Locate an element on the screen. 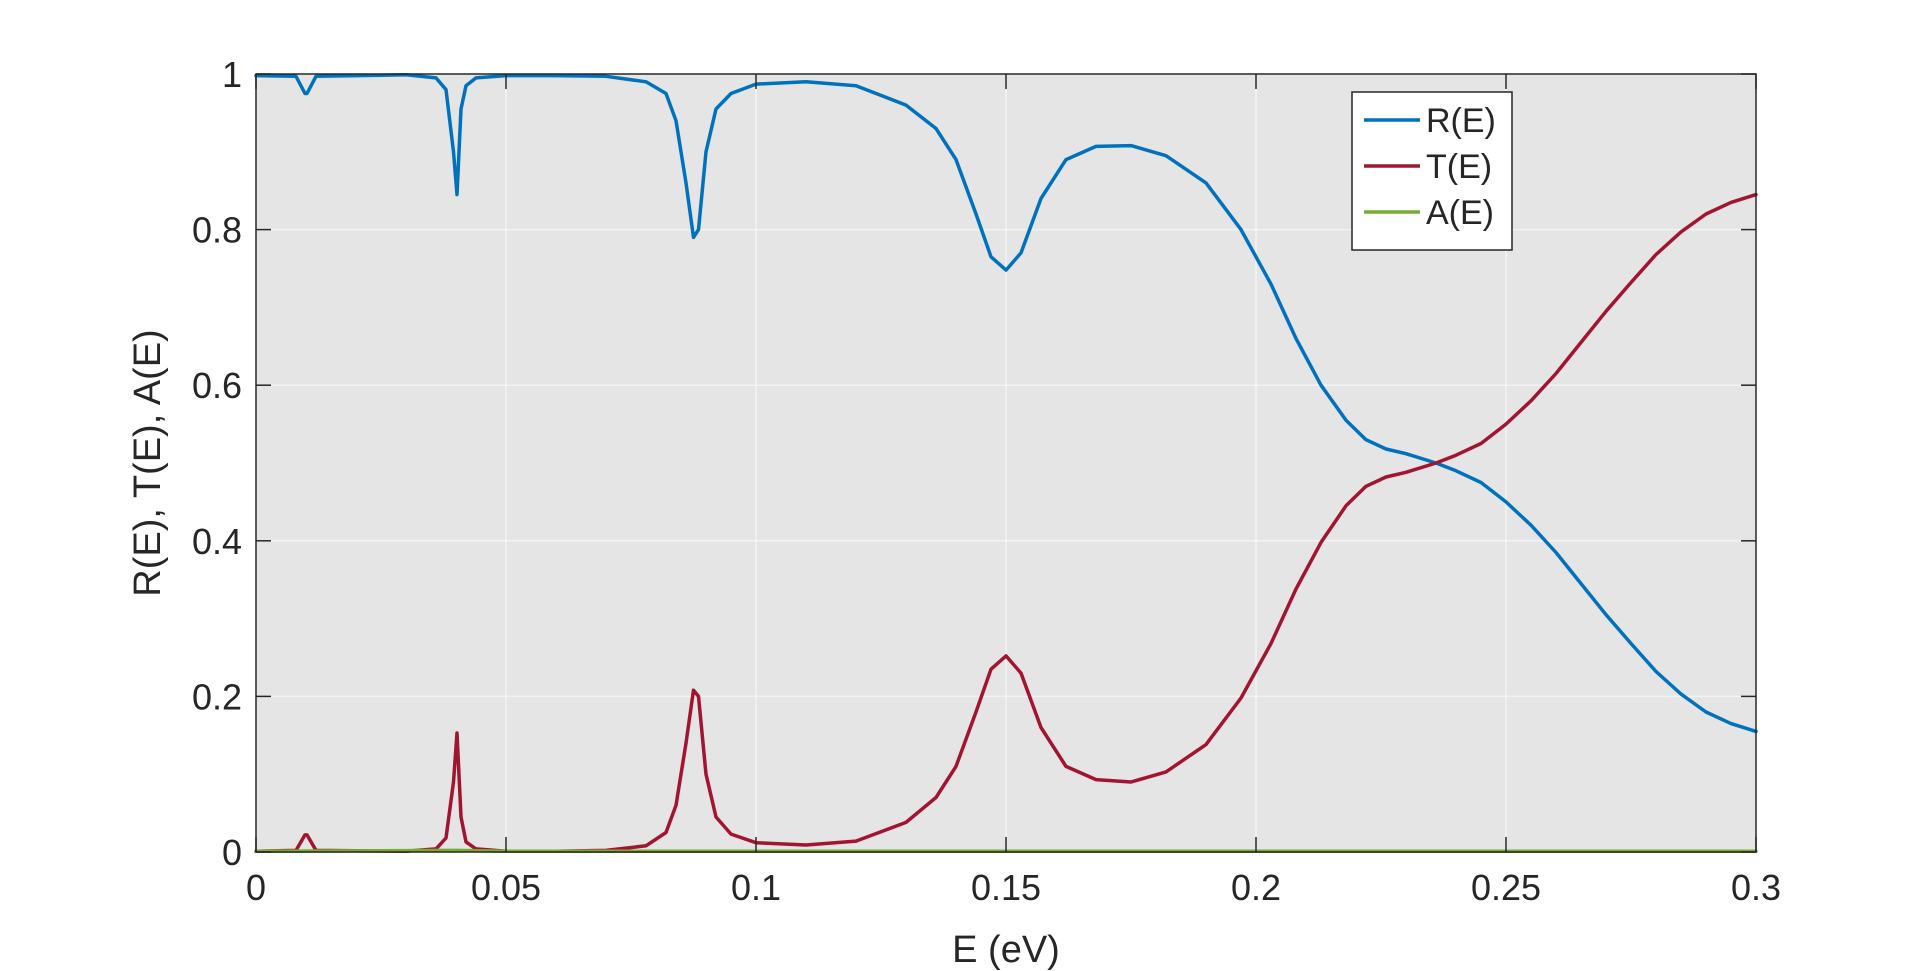  x-tick-label: 0.2 is located at coordinates (1256, 887).